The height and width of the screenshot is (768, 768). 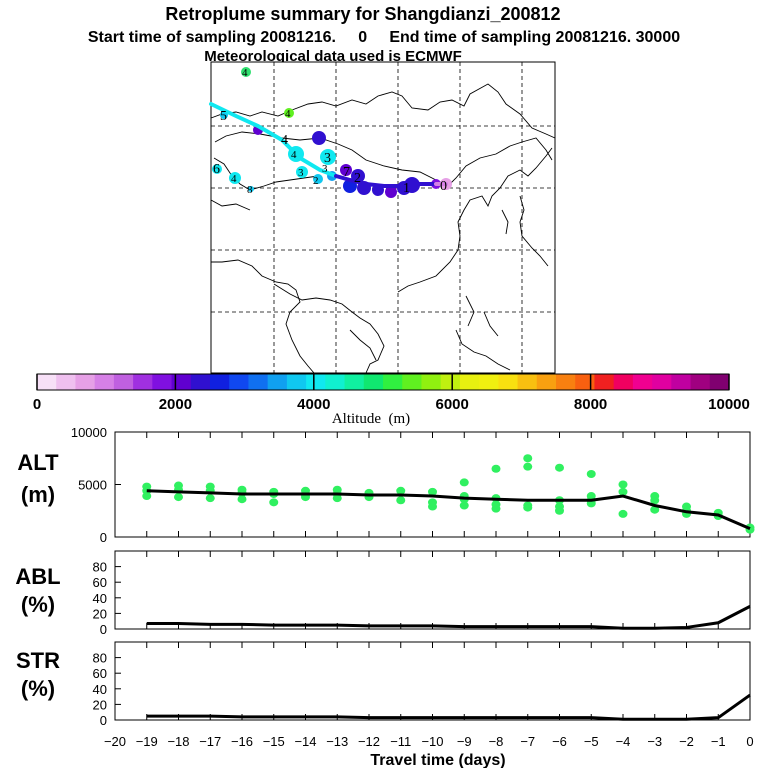 What do you see at coordinates (274, 741) in the screenshot?
I see `x-tick-label: −15` at bounding box center [274, 741].